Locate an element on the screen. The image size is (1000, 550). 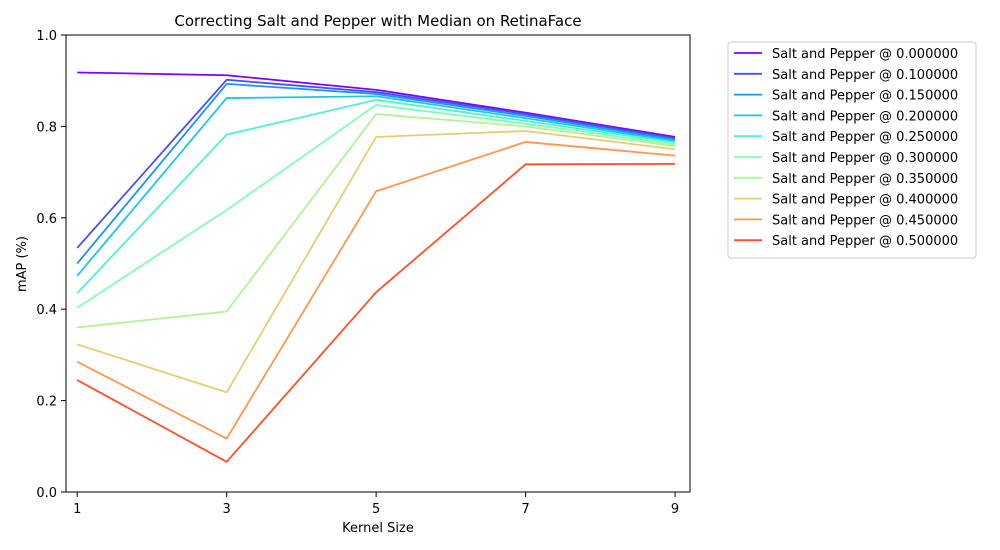
legend-label: Salt and Pepper @ 0.500000 is located at coordinates (865, 241).